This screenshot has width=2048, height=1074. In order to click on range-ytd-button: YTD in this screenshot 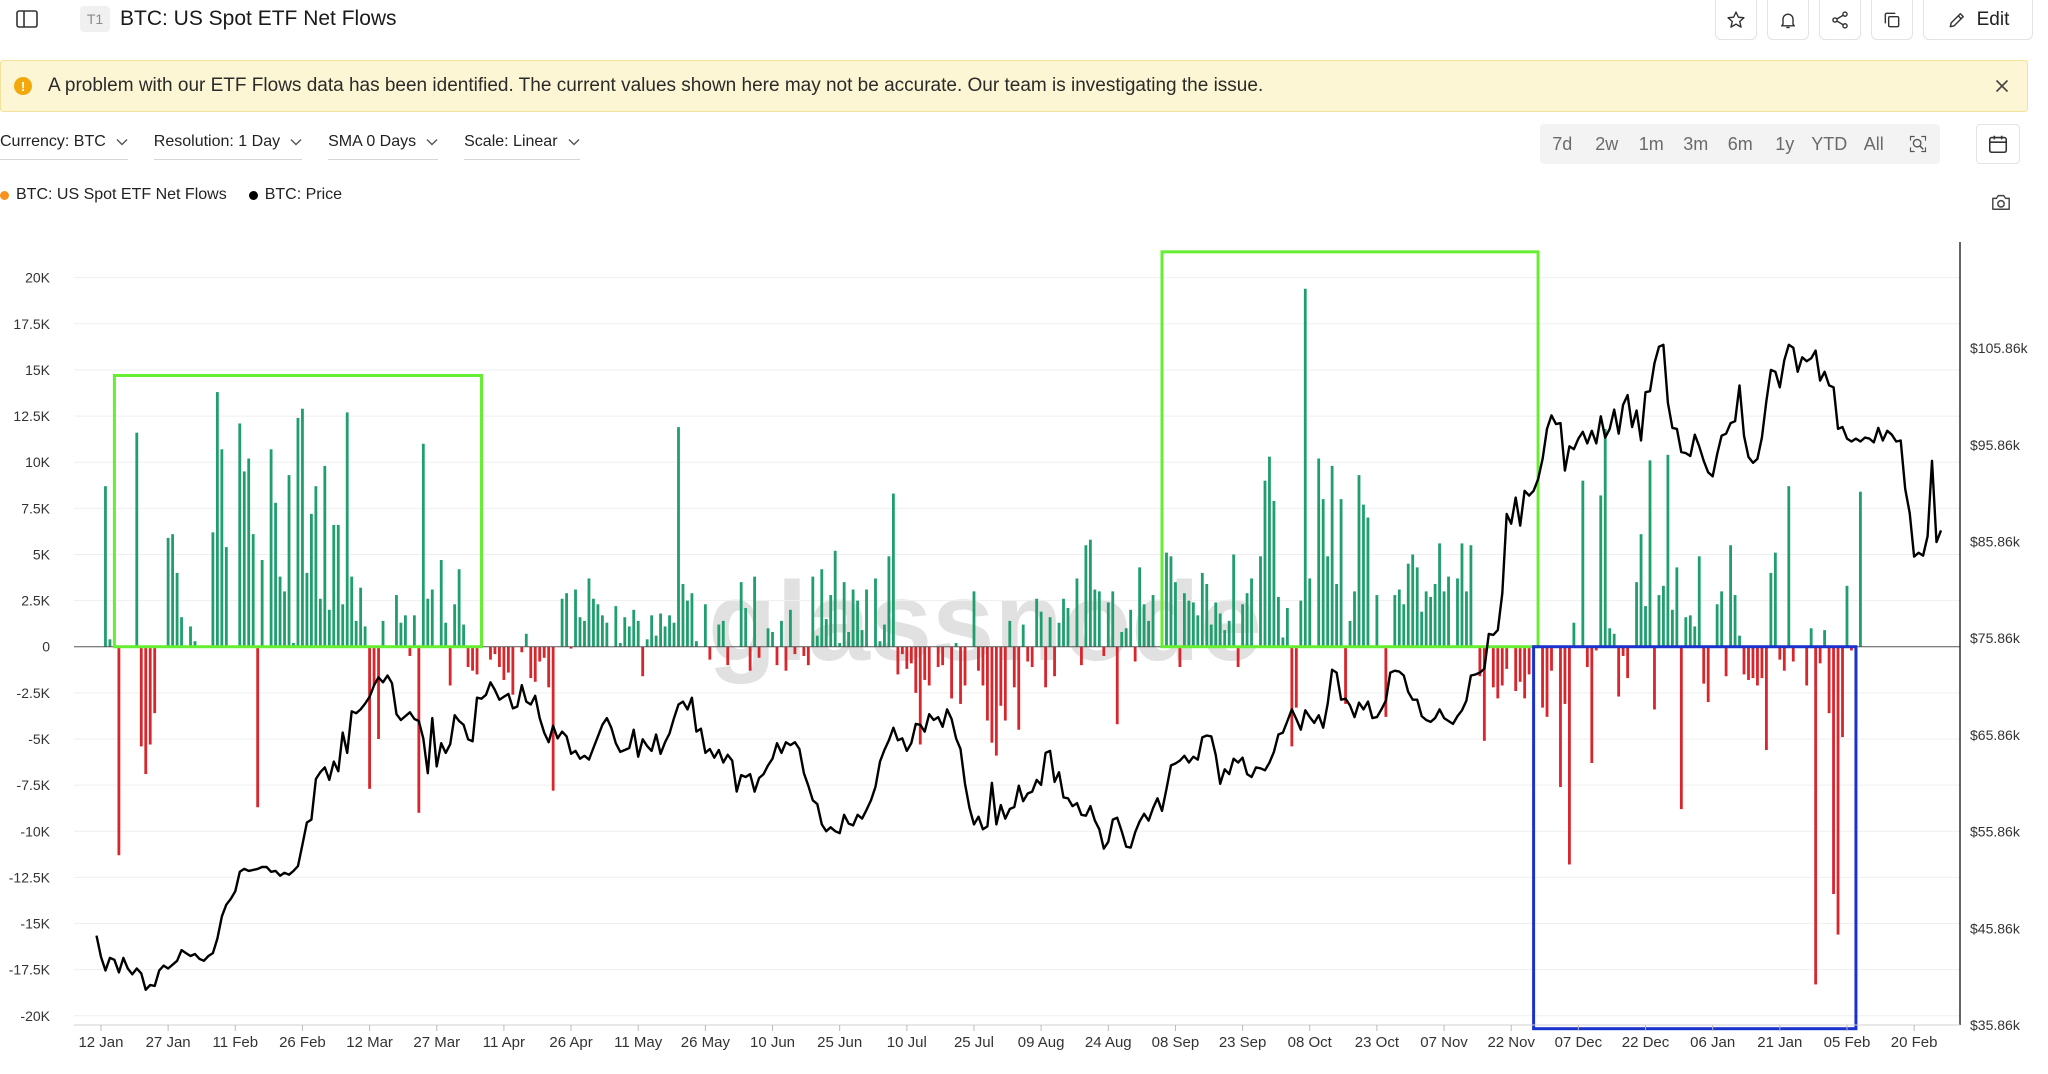, I will do `click(1829, 143)`.